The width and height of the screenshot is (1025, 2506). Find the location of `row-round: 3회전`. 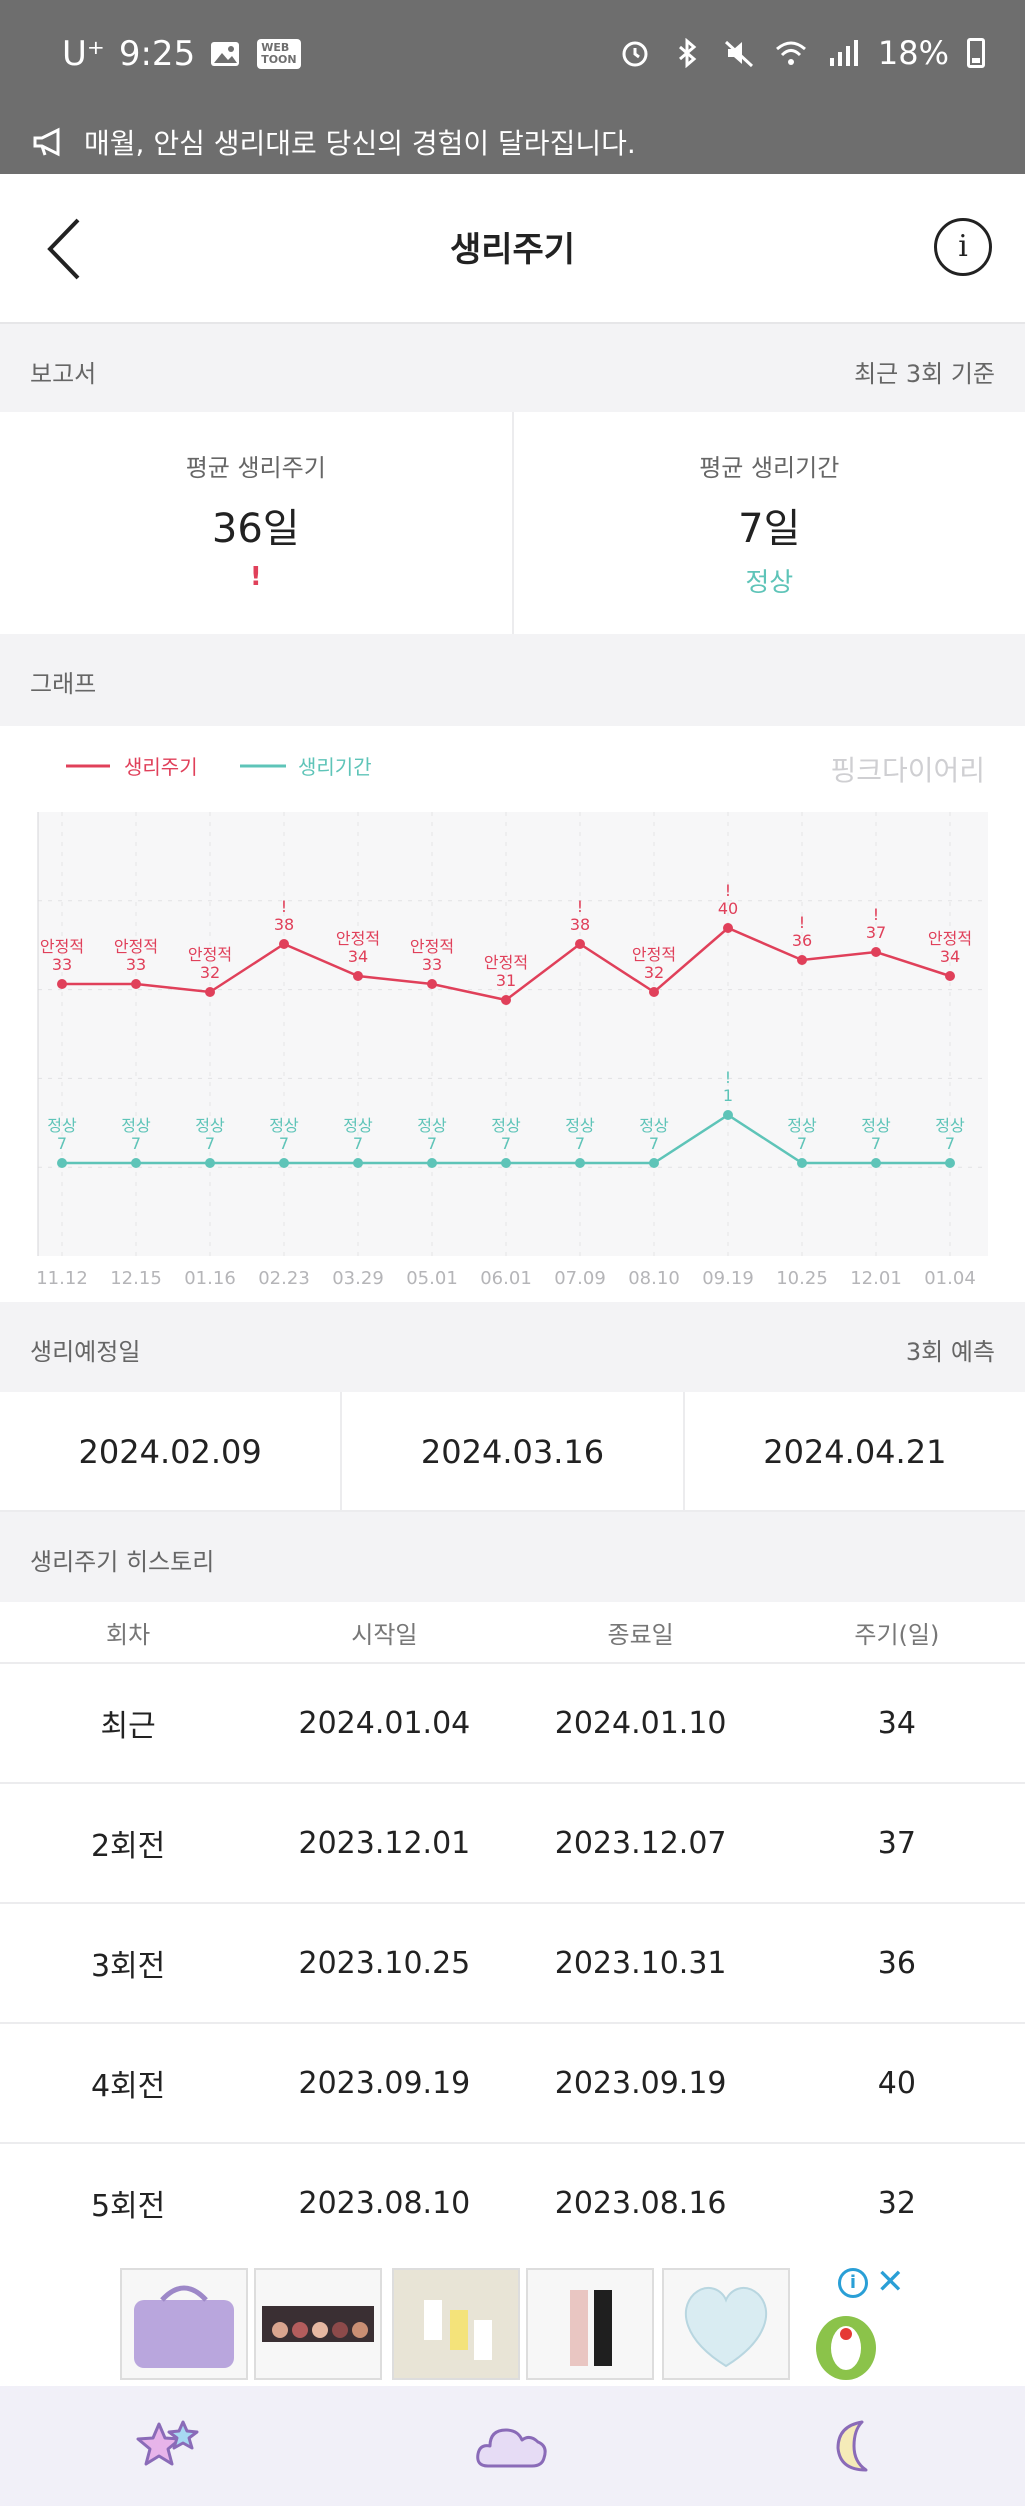

row-round: 3회전 is located at coordinates (128, 1966).